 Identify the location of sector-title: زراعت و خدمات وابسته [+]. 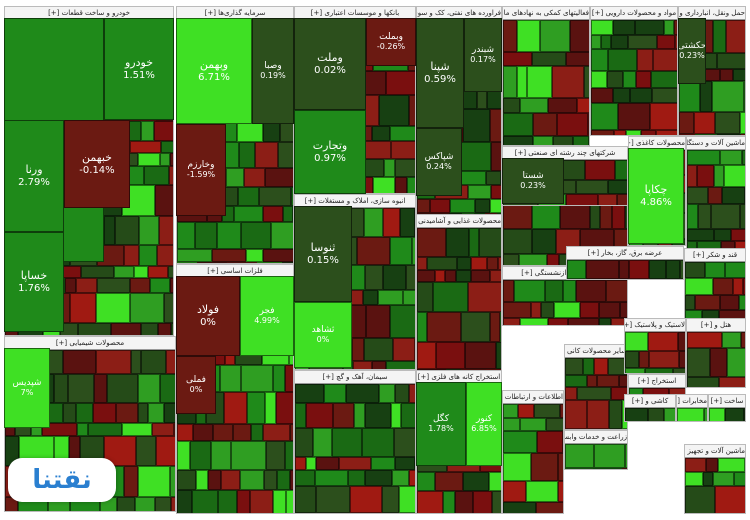
(596, 437).